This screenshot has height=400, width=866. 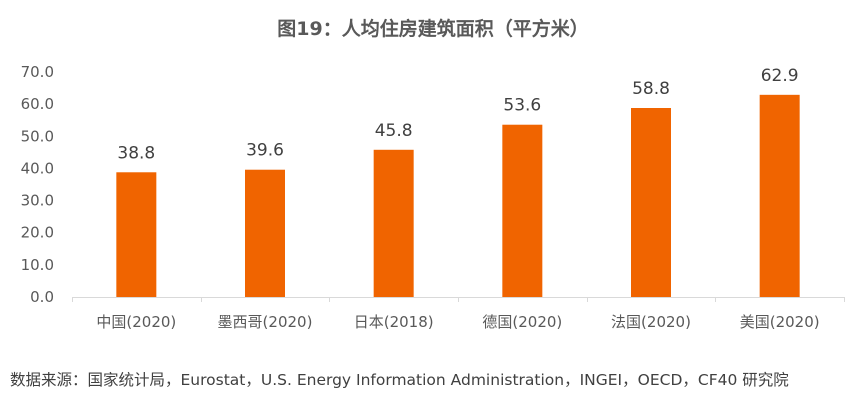 I want to click on data-label: 62.9, so click(x=780, y=76).